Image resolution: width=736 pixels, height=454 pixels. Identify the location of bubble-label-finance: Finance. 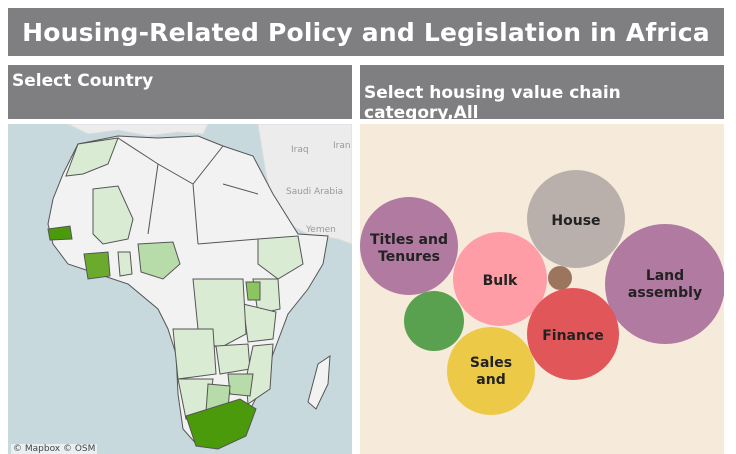
(573, 336).